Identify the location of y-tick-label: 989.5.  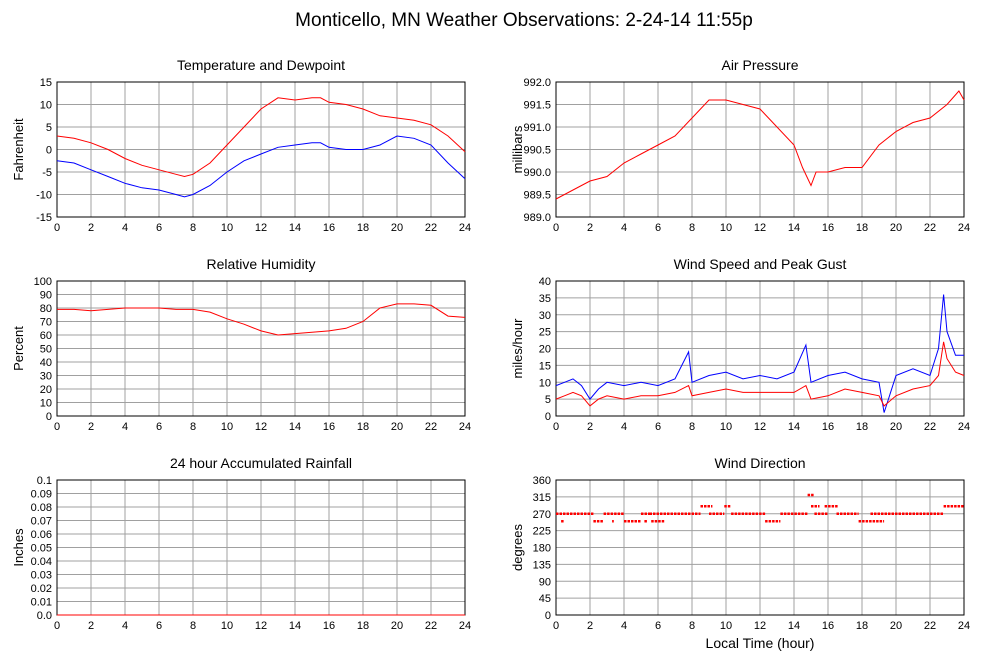
(537, 196).